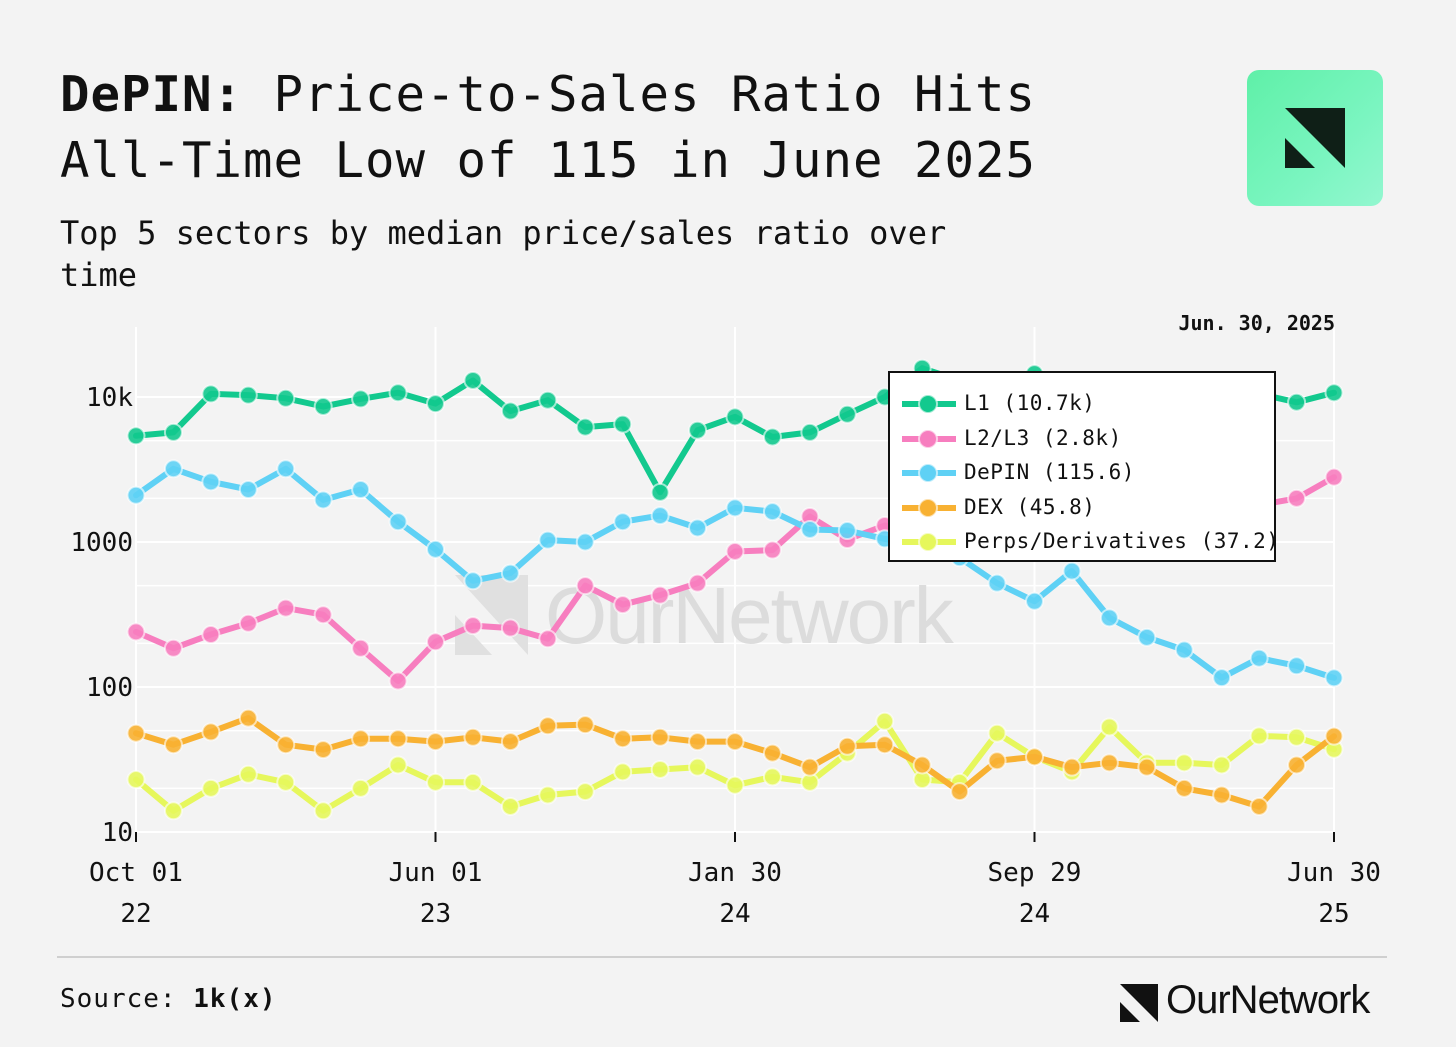 Image resolution: width=1456 pixels, height=1047 pixels. What do you see at coordinates (735, 873) in the screenshot?
I see `x-tick-label: Jan 30` at bounding box center [735, 873].